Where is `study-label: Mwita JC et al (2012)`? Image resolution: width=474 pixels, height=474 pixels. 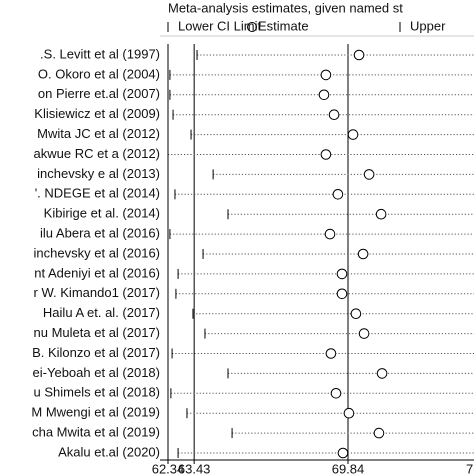 study-label: Mwita JC et al (2012) is located at coordinates (98, 133).